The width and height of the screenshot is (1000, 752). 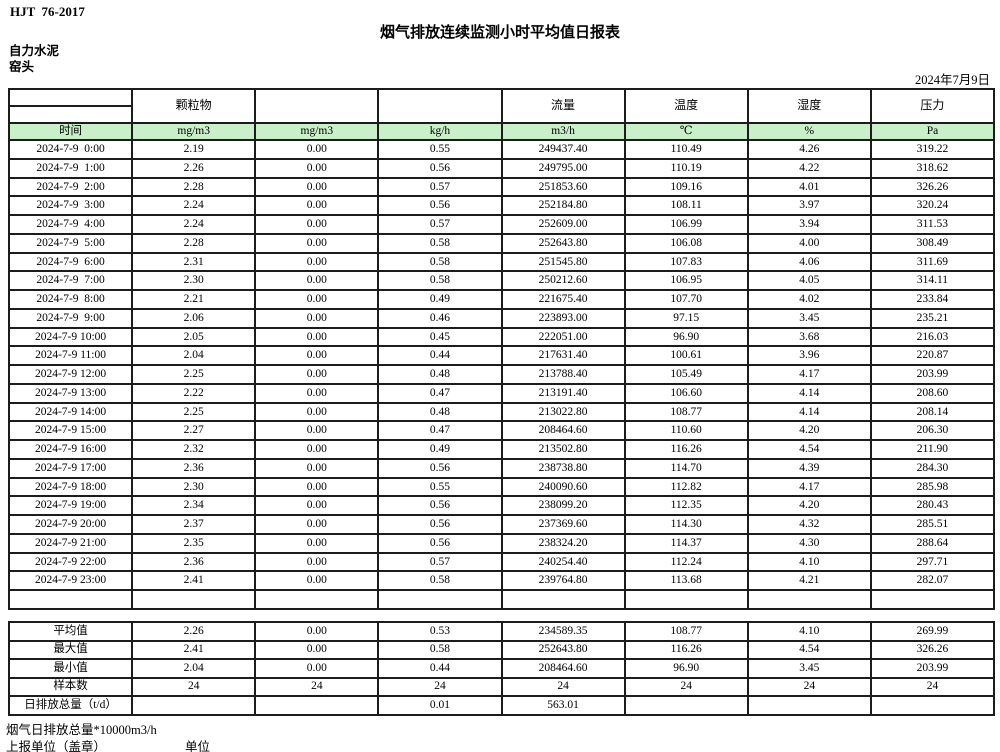 What do you see at coordinates (563, 243) in the screenshot?
I see `value-cell: 252643.80` at bounding box center [563, 243].